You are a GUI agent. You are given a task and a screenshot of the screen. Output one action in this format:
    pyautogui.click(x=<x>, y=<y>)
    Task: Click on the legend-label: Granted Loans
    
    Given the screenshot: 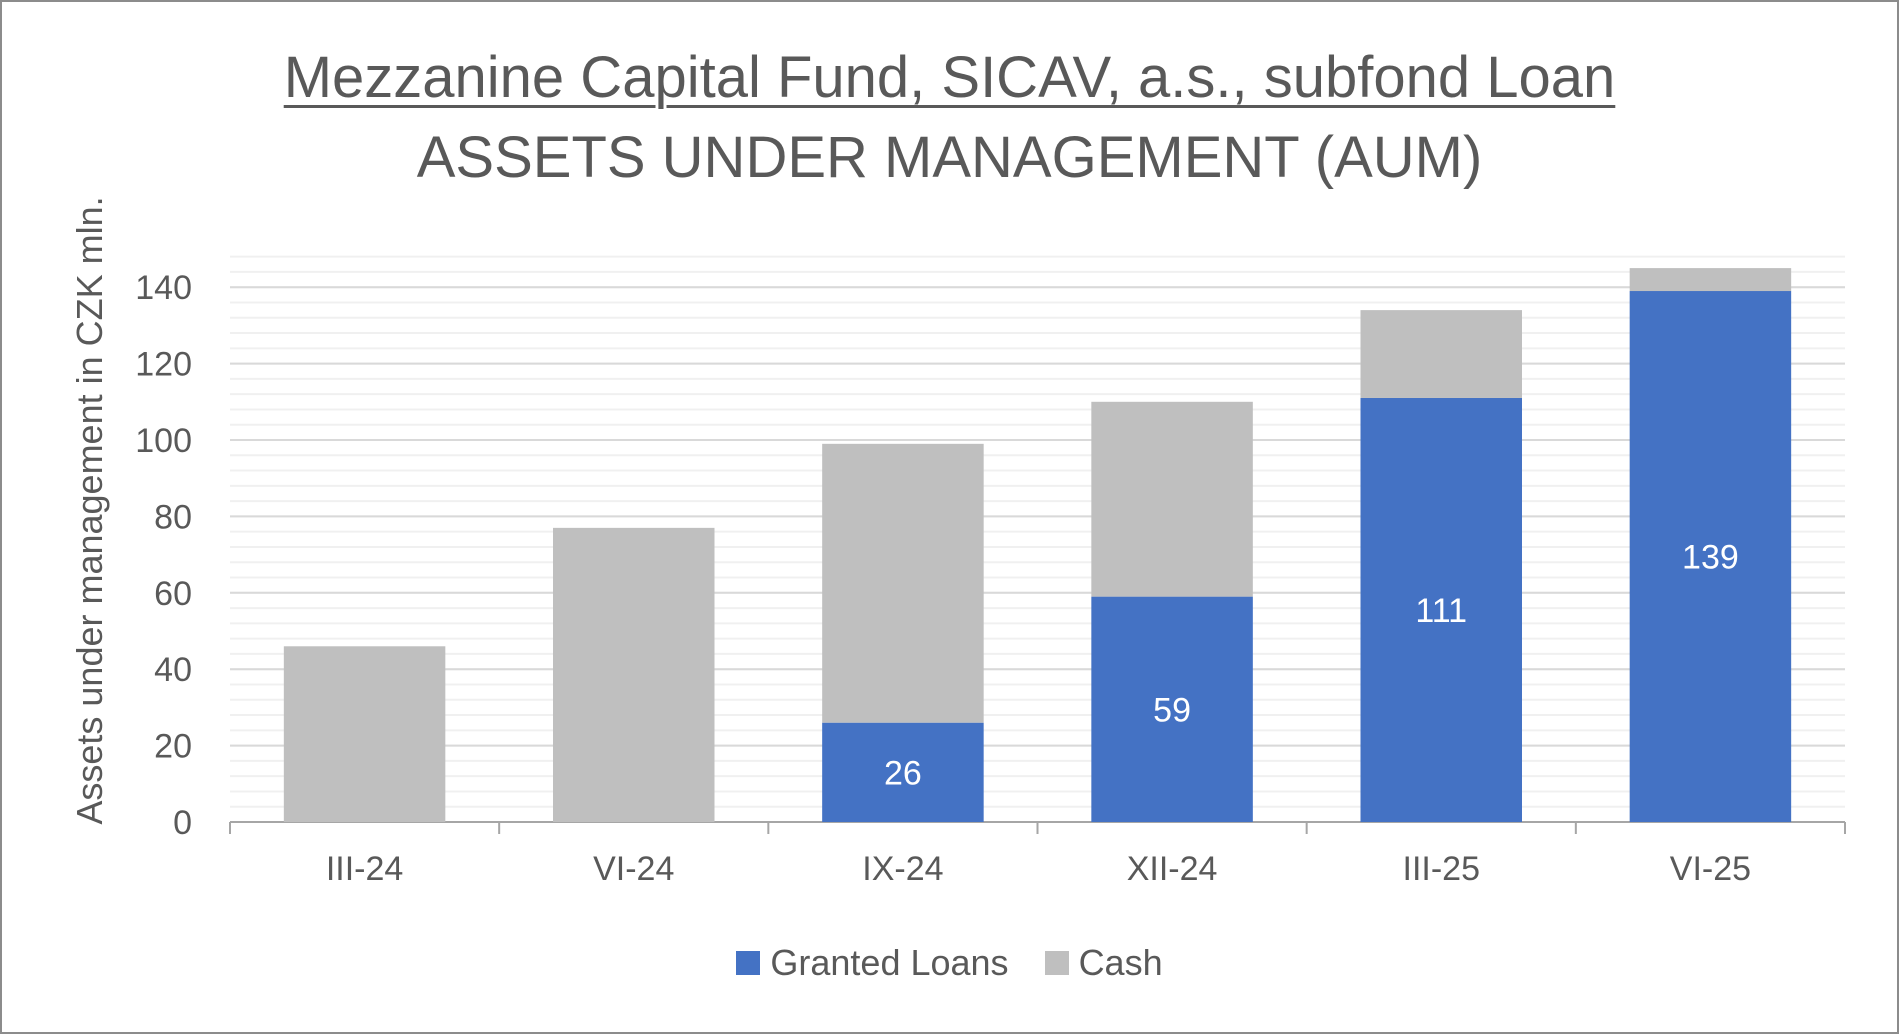 What is the action you would take?
    pyautogui.click(x=889, y=962)
    